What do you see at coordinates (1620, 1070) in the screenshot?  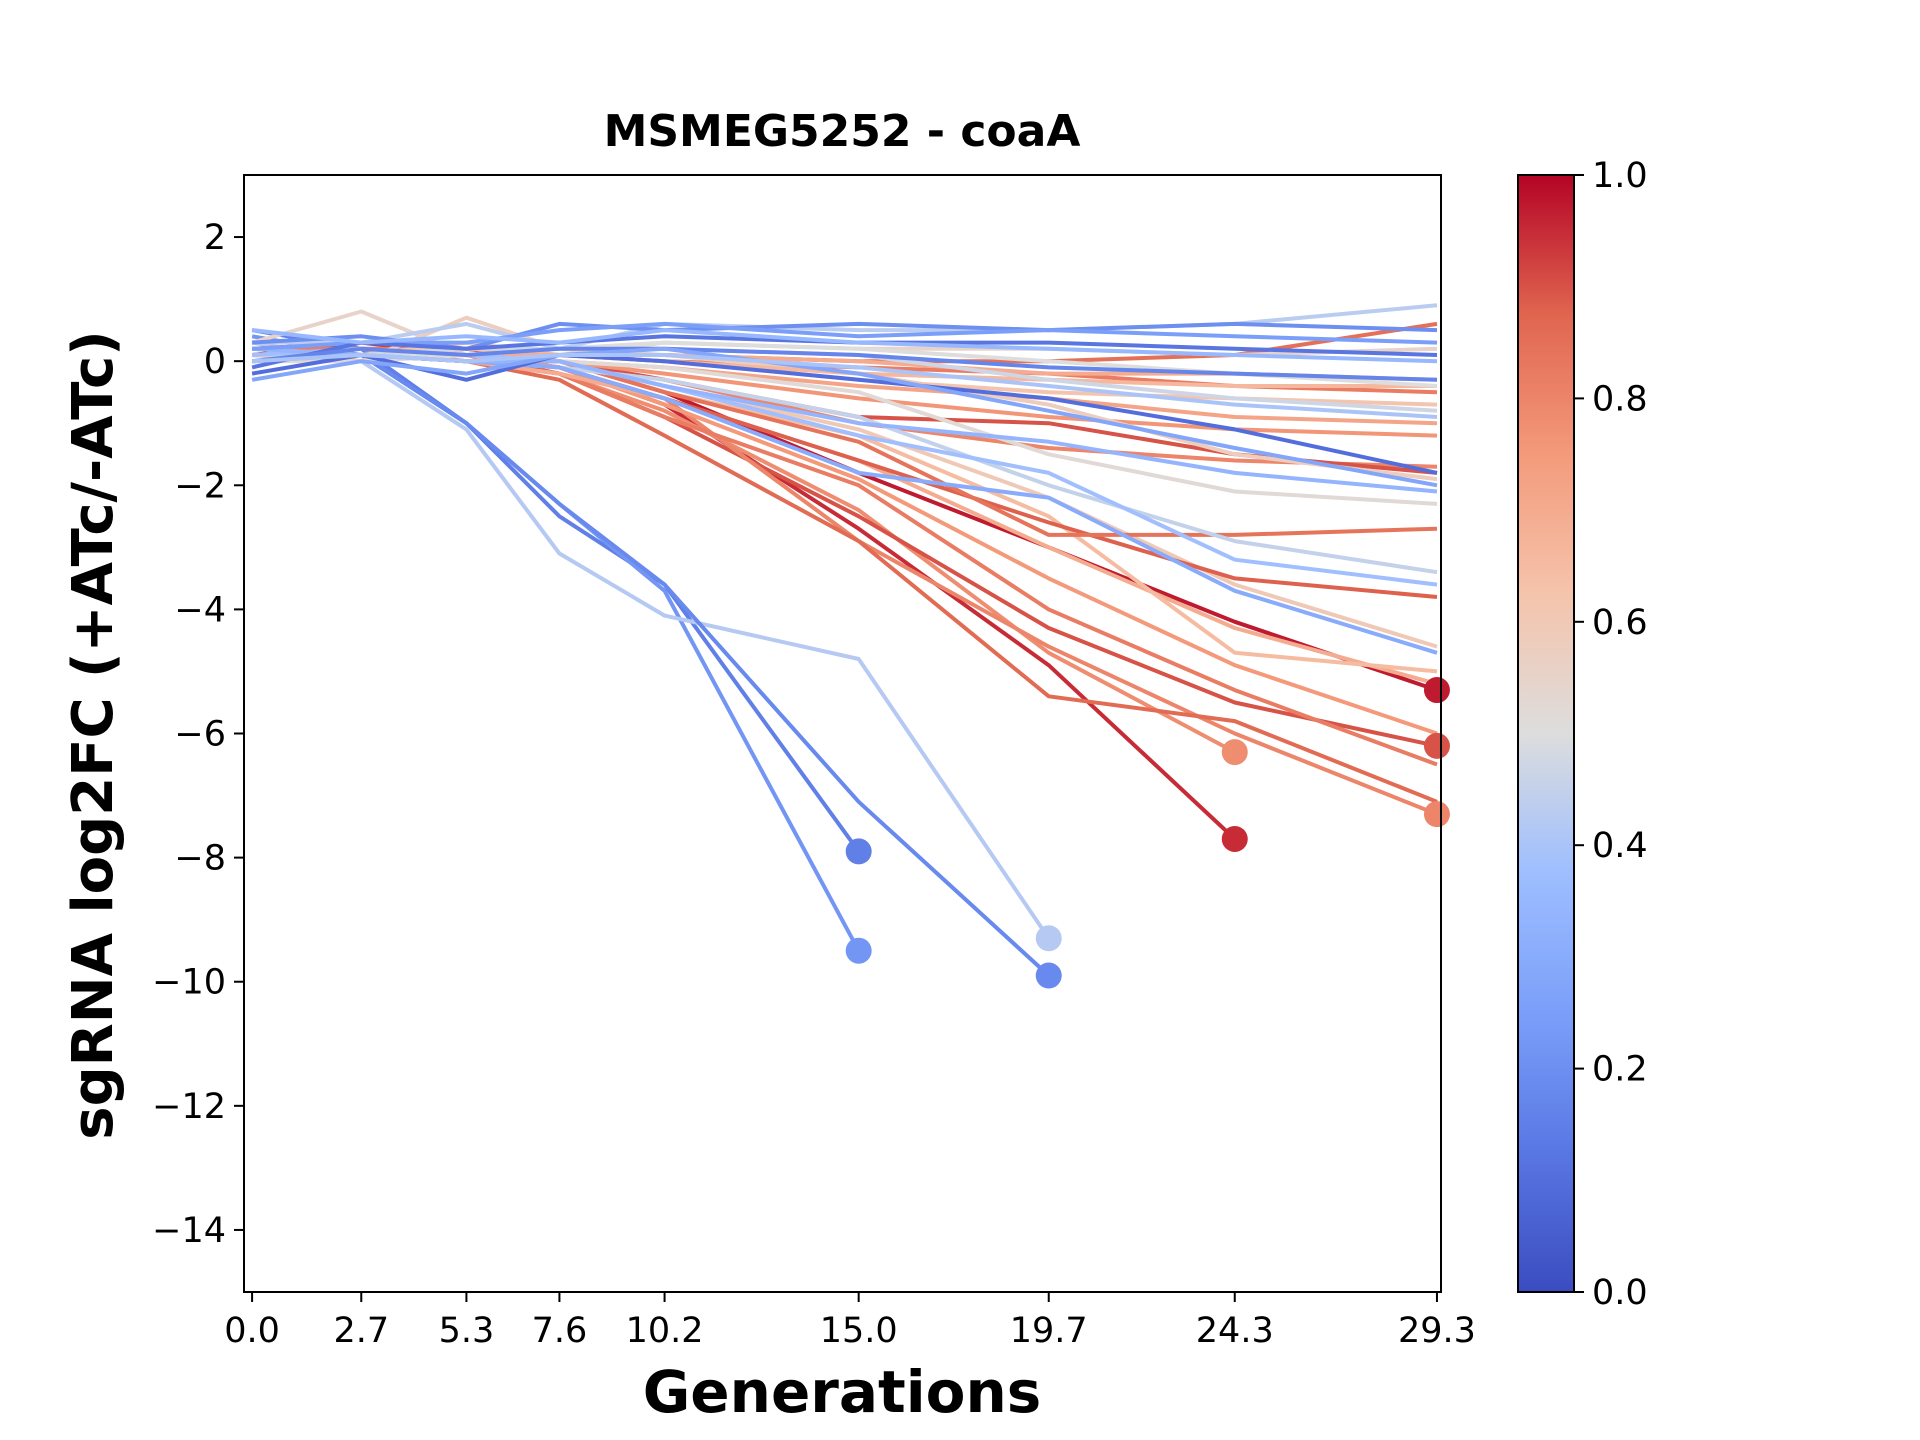 I see `colorbar-tick-label: 0.2` at bounding box center [1620, 1070].